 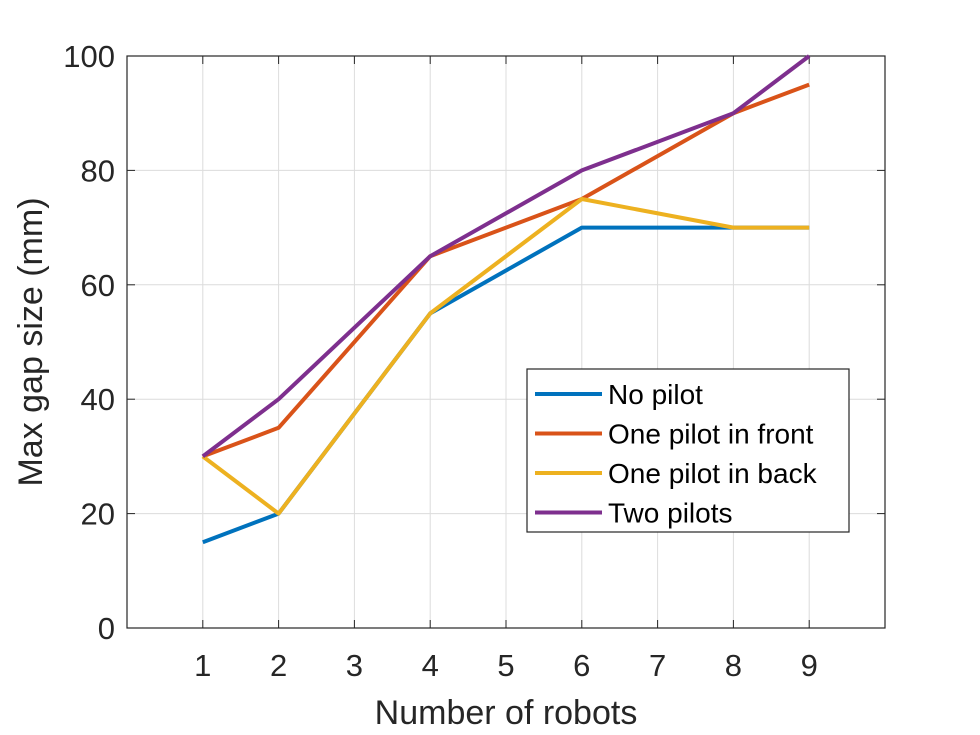 I want to click on legend-label: No pilot, so click(x=655, y=394).